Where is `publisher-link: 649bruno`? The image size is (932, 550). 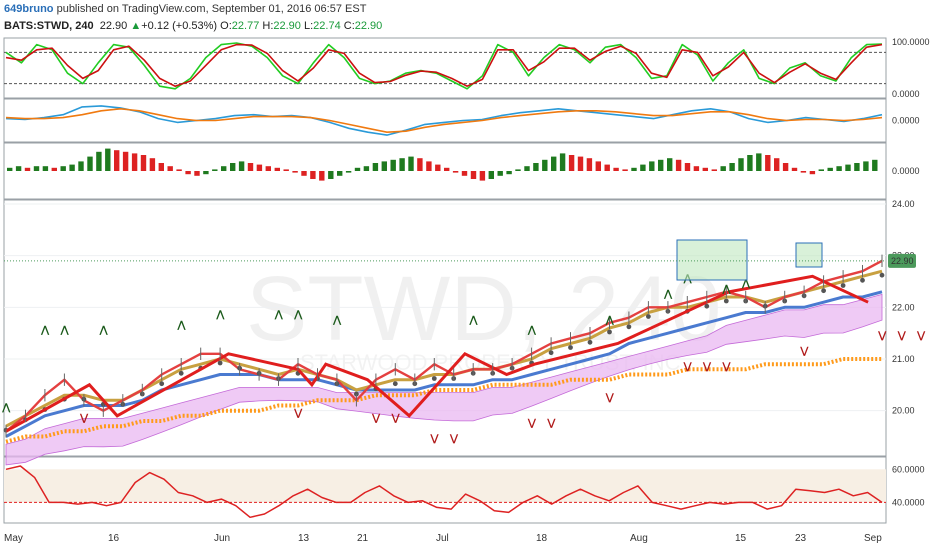 publisher-link: 649bruno is located at coordinates (29, 9).